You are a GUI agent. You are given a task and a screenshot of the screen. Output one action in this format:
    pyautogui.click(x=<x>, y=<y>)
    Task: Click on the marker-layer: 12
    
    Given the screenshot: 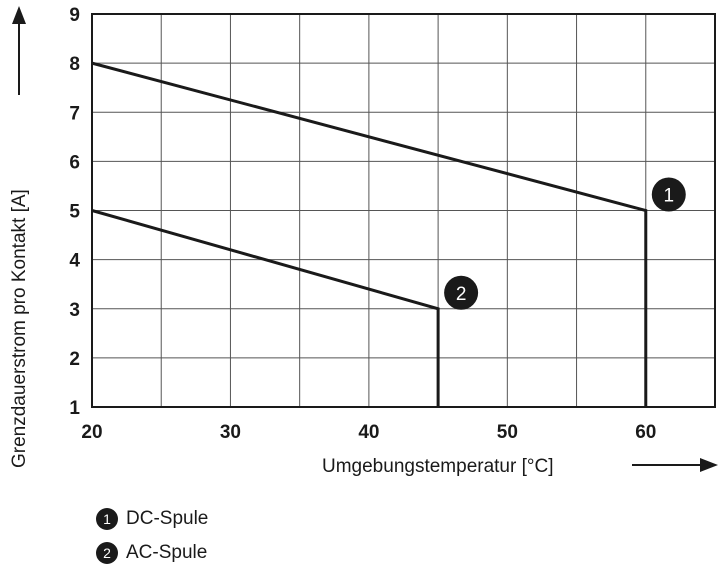 What is the action you would take?
    pyautogui.click(x=565, y=243)
    